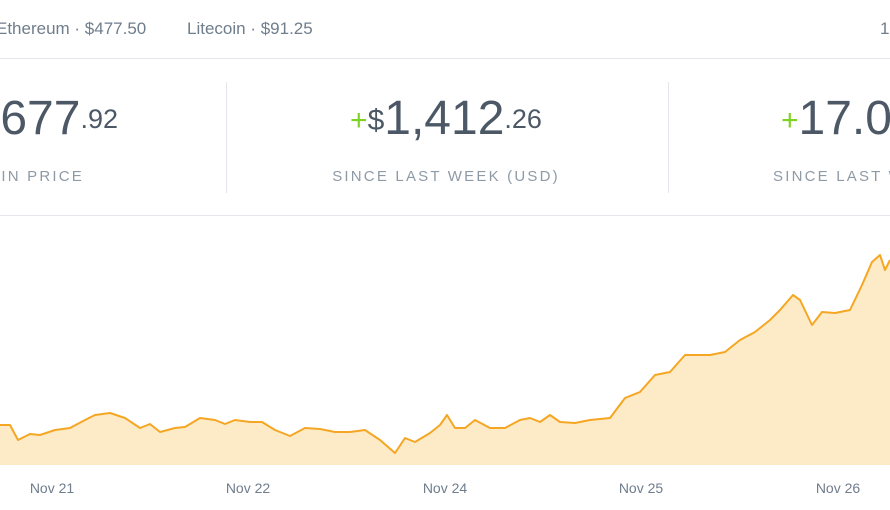 Image resolution: width=890 pixels, height=510 pixels. I want to click on stat-value: +17.0, so click(835, 118).